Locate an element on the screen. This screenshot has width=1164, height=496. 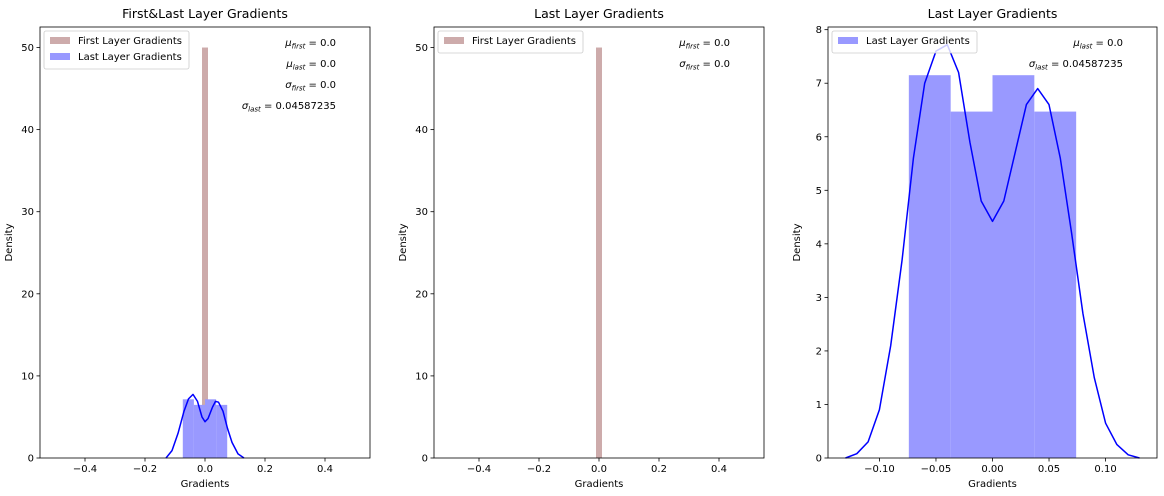
y-tick-label: 6 is located at coordinates (819, 137).